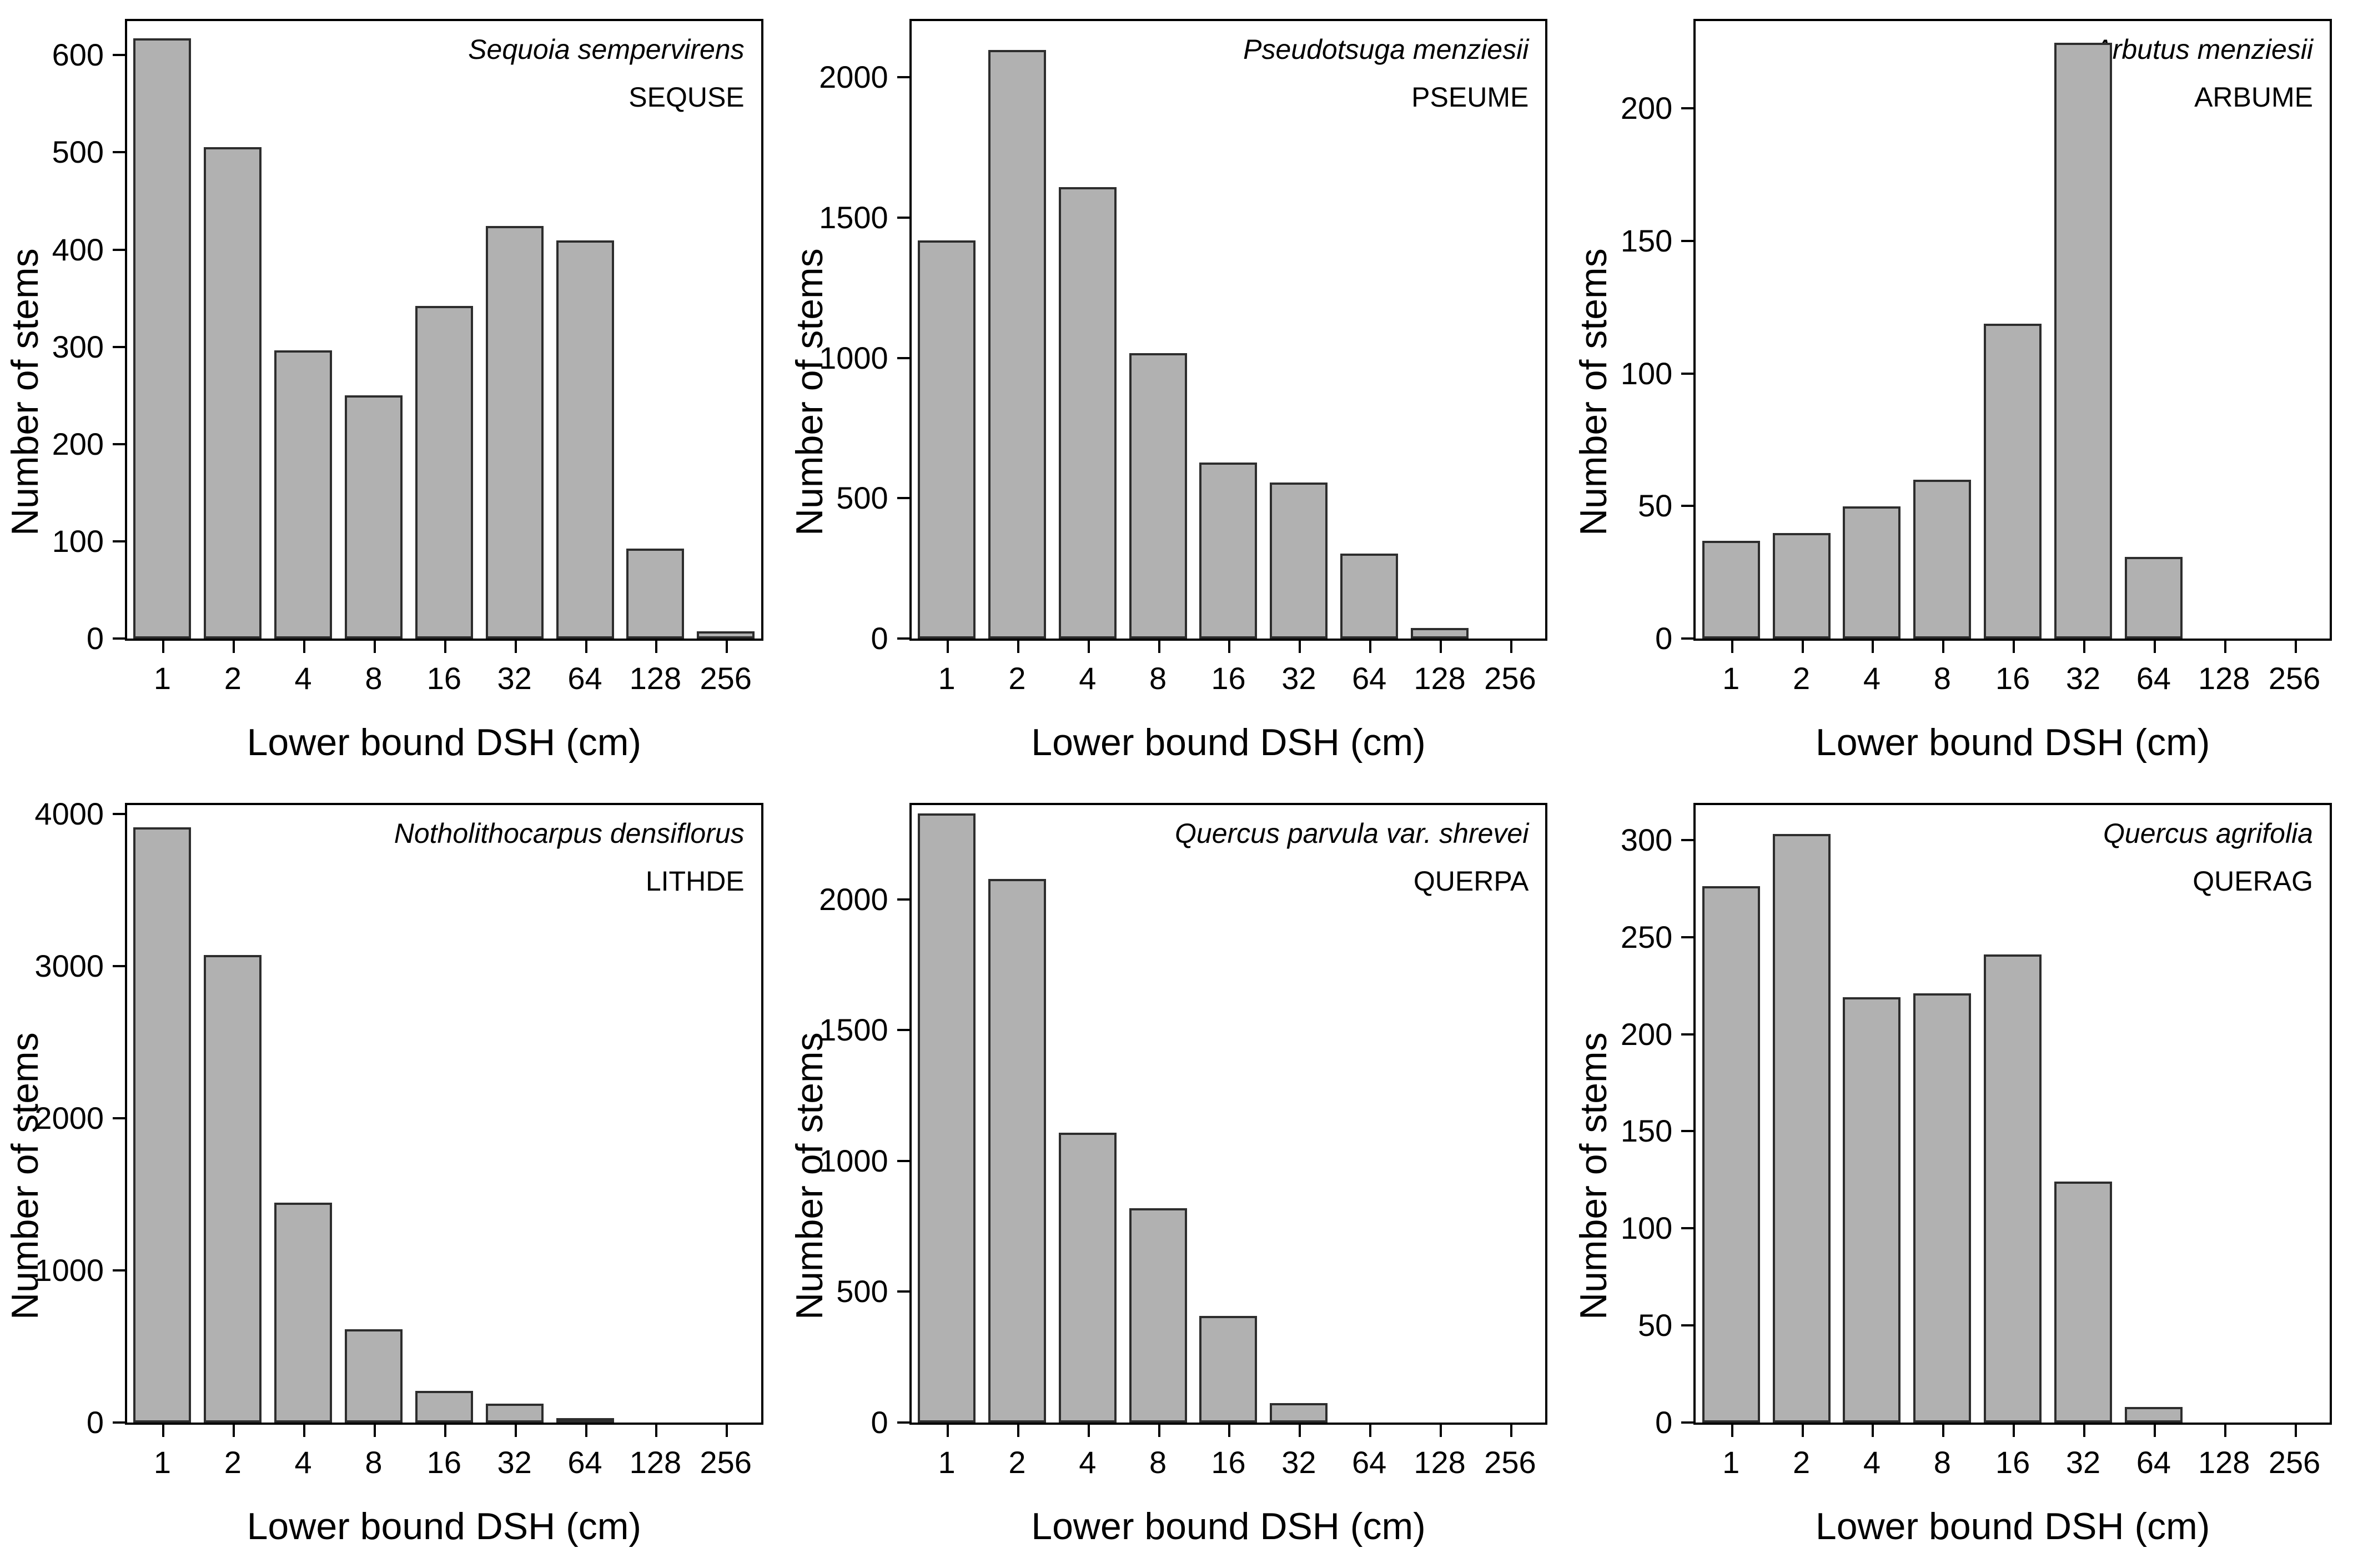 The width and height of the screenshot is (2353, 1568). I want to click on y-tick-label: 150, so click(1647, 241).